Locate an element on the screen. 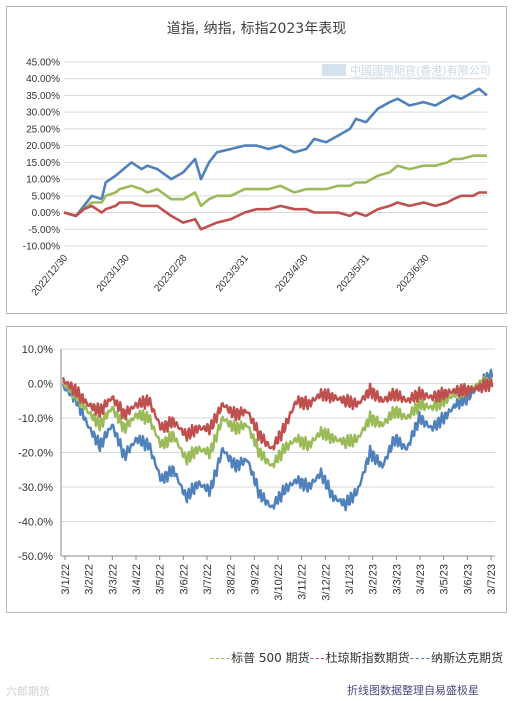 This screenshot has width=513, height=701. top-y-tick-label: 35.00% is located at coordinates (43, 96).